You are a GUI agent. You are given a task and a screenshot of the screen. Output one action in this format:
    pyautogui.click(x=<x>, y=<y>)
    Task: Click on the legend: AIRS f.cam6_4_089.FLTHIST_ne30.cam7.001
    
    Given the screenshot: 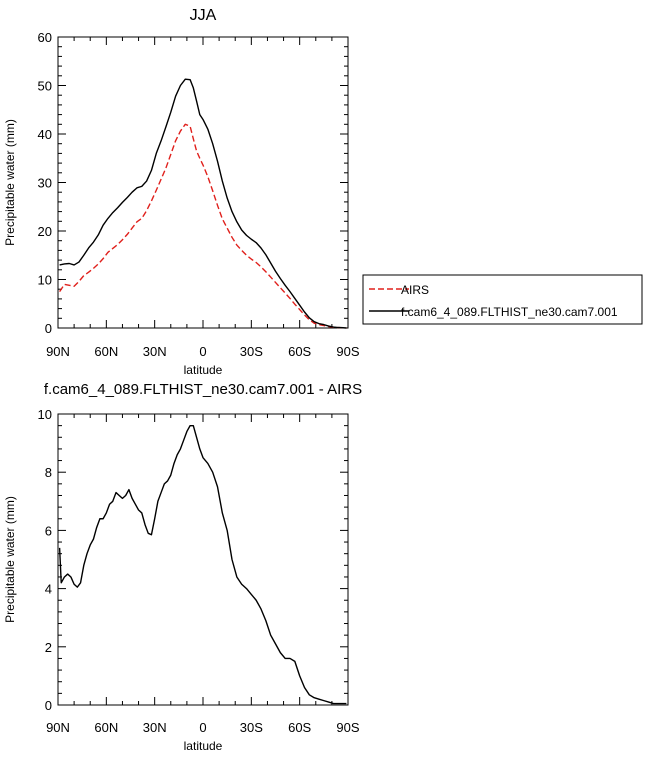 What is the action you would take?
    pyautogui.click(x=502, y=299)
    